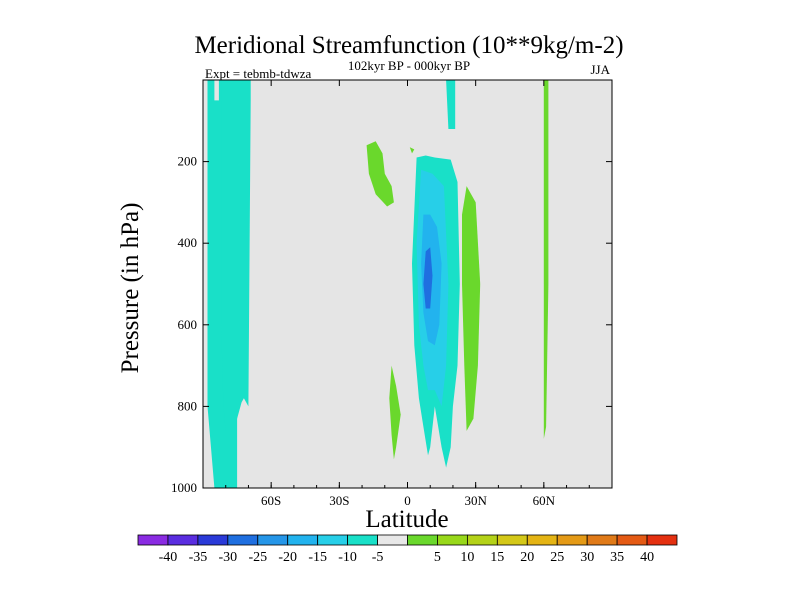  I want to click on colorbar-label: 35, so click(617, 557).